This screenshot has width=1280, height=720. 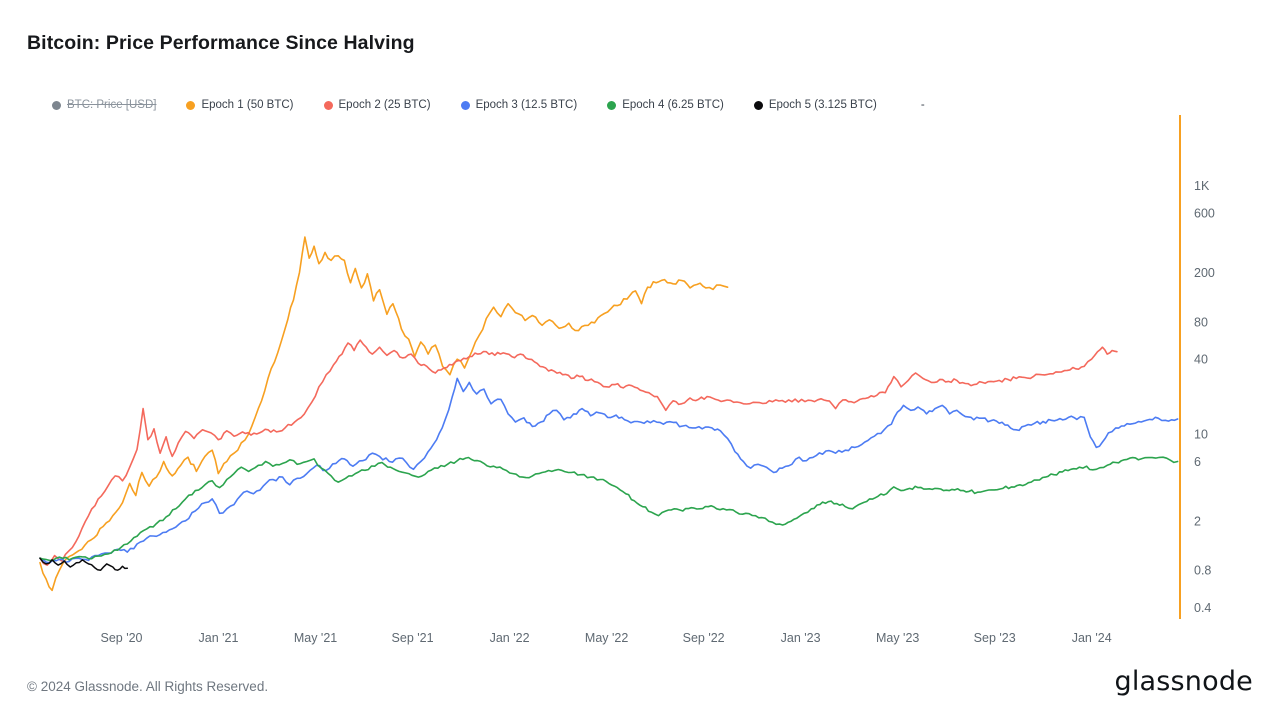 I want to click on legend-item-btc-price-usd: BTC: Price [USD], so click(x=104, y=105).